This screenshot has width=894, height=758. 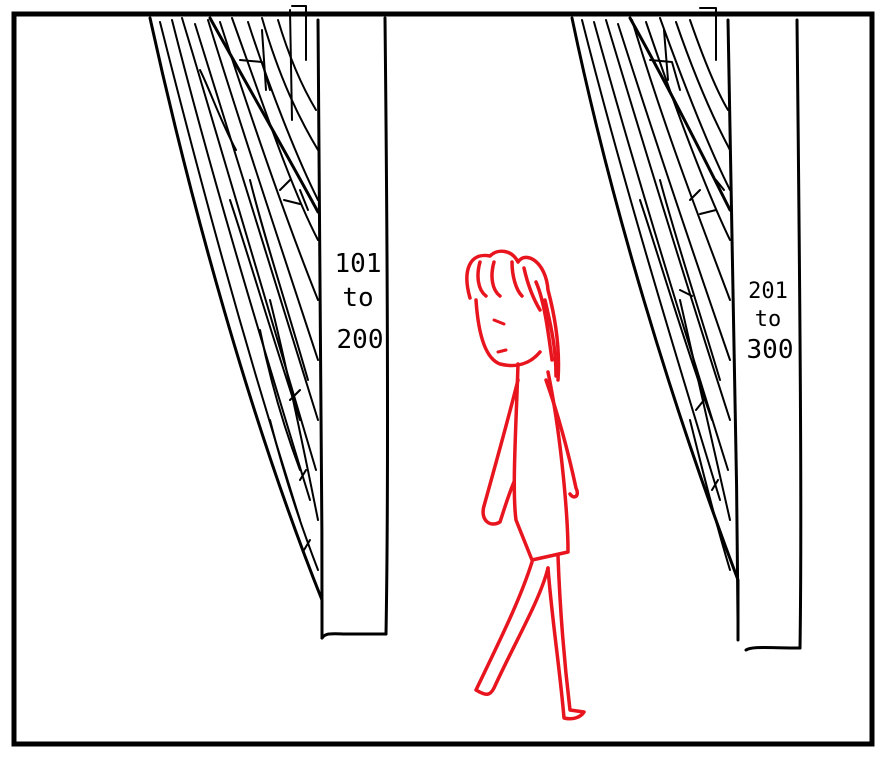 What do you see at coordinates (358, 264) in the screenshot?
I see `doorway-left-label-line-1: 101` at bounding box center [358, 264].